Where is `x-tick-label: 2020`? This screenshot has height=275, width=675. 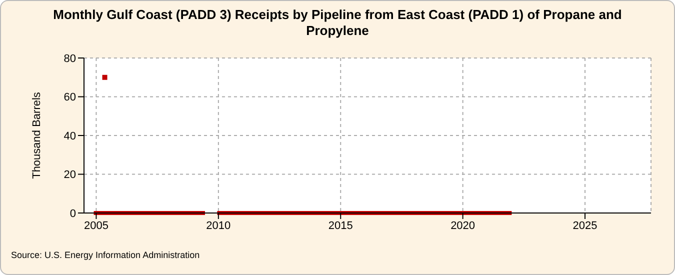
x-tick-label: 2020 is located at coordinates (463, 226).